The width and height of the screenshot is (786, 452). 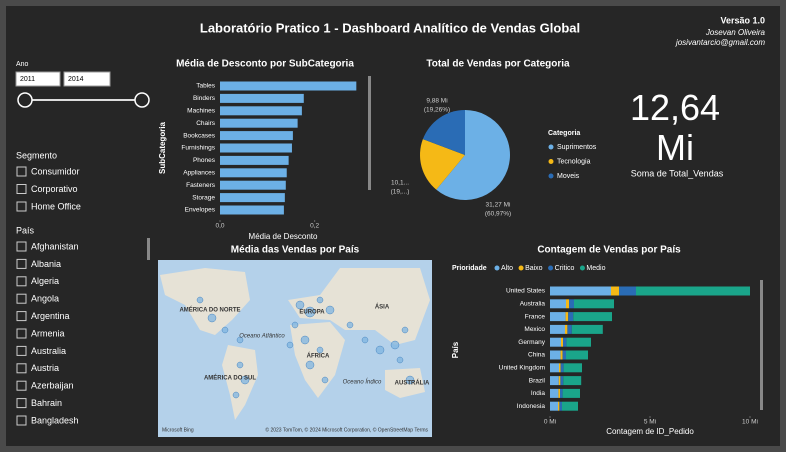 What do you see at coordinates (55, 171) in the screenshot?
I see `slicer-item: Consumidor` at bounding box center [55, 171].